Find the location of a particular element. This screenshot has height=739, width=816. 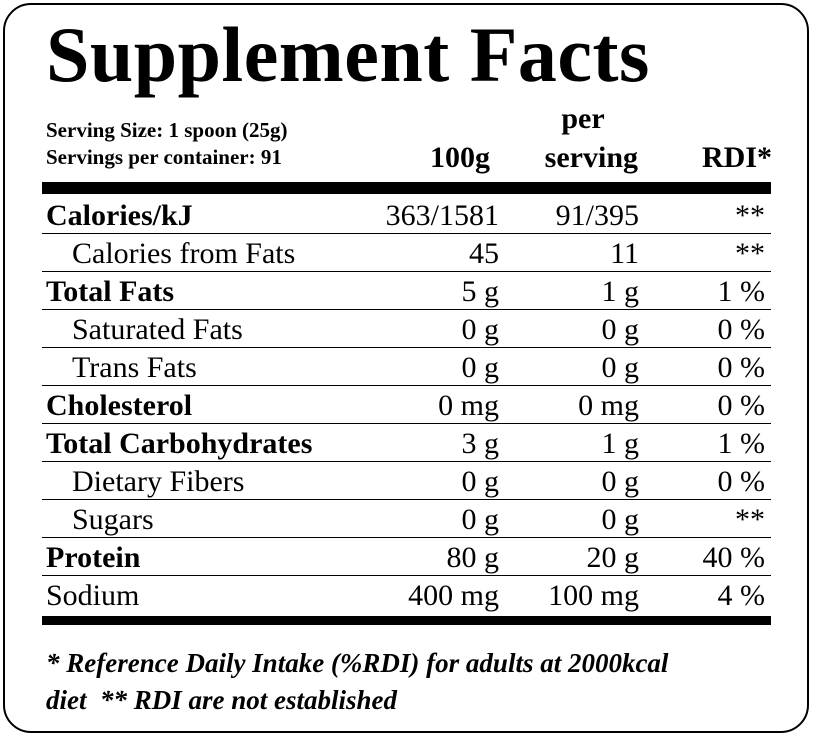

column-header-per: per is located at coordinates (583, 118).